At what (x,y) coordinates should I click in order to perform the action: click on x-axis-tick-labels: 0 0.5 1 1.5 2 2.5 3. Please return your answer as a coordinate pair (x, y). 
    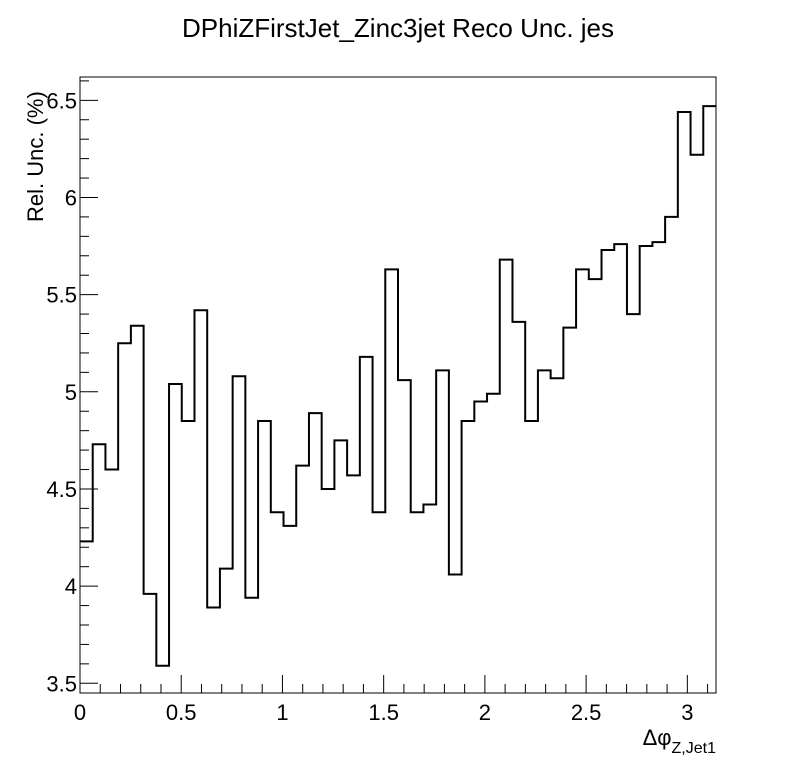
    Looking at the image, I should click on (384, 712).